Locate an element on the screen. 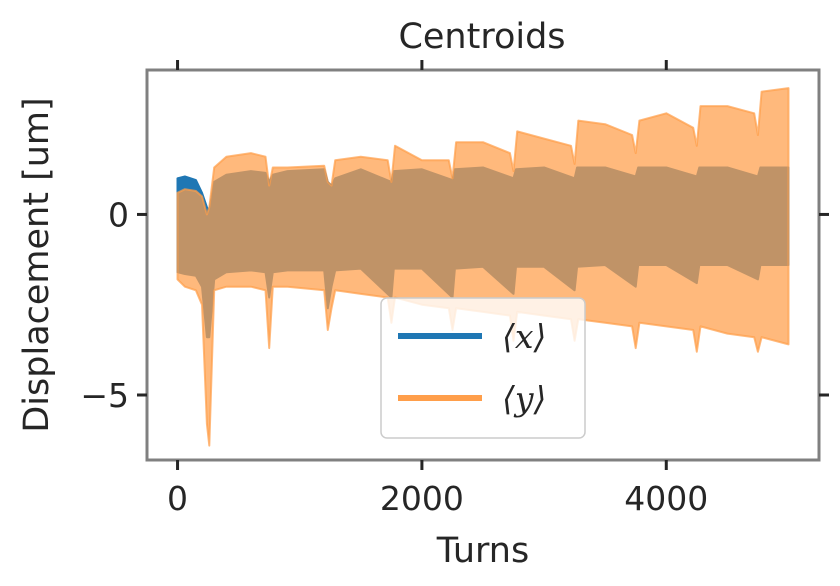  y-axis-label: Displacement [um] is located at coordinates (37, 264).